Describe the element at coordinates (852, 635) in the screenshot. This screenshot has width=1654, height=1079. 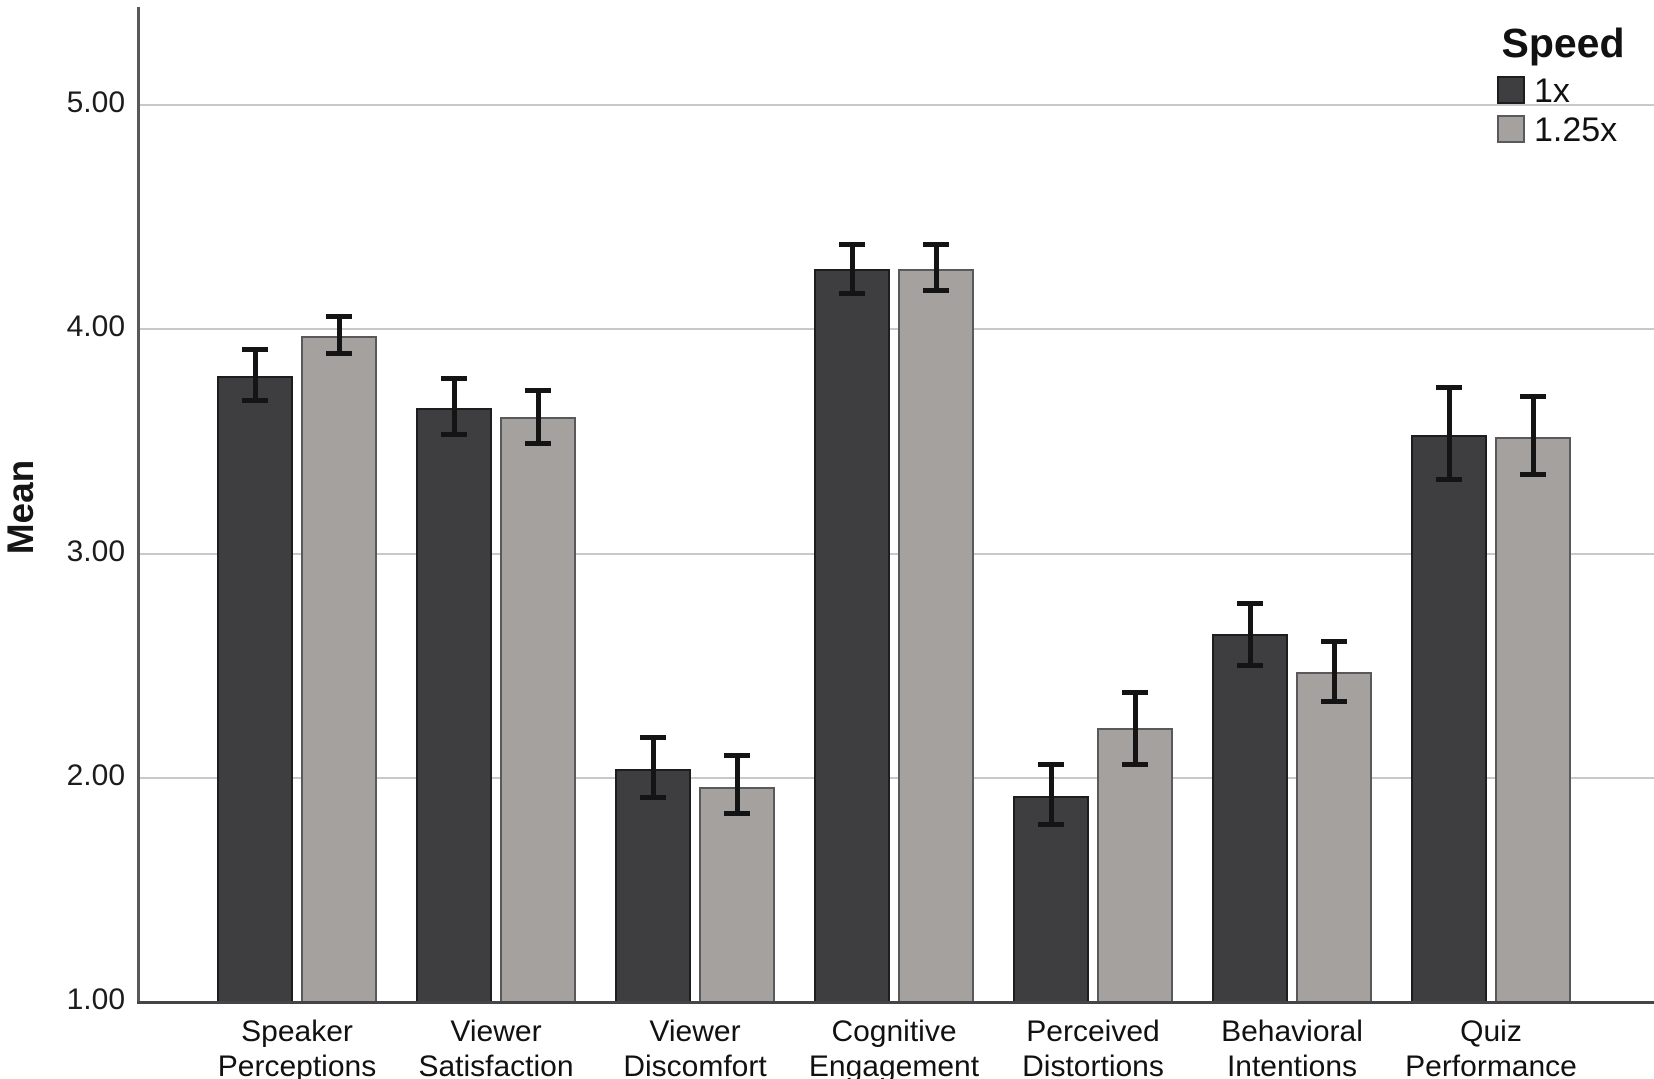
I see `bar-1x-cognitive-engagement` at that location.